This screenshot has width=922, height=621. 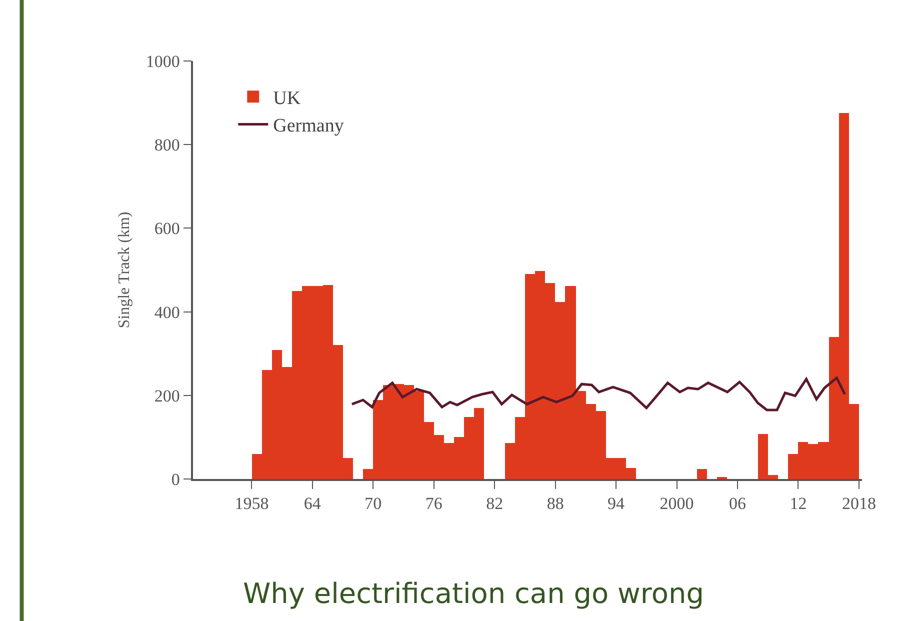 I want to click on bar, so click(x=702, y=474).